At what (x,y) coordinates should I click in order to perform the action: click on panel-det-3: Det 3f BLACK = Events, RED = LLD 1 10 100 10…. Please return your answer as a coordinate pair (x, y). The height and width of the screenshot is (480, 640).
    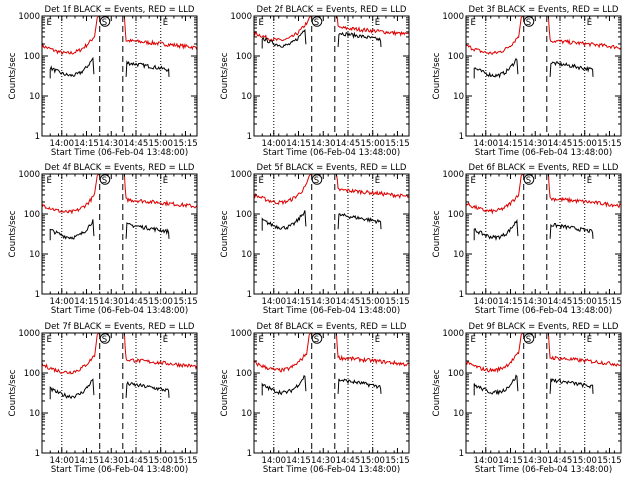
    Looking at the image, I should click on (527, 81).